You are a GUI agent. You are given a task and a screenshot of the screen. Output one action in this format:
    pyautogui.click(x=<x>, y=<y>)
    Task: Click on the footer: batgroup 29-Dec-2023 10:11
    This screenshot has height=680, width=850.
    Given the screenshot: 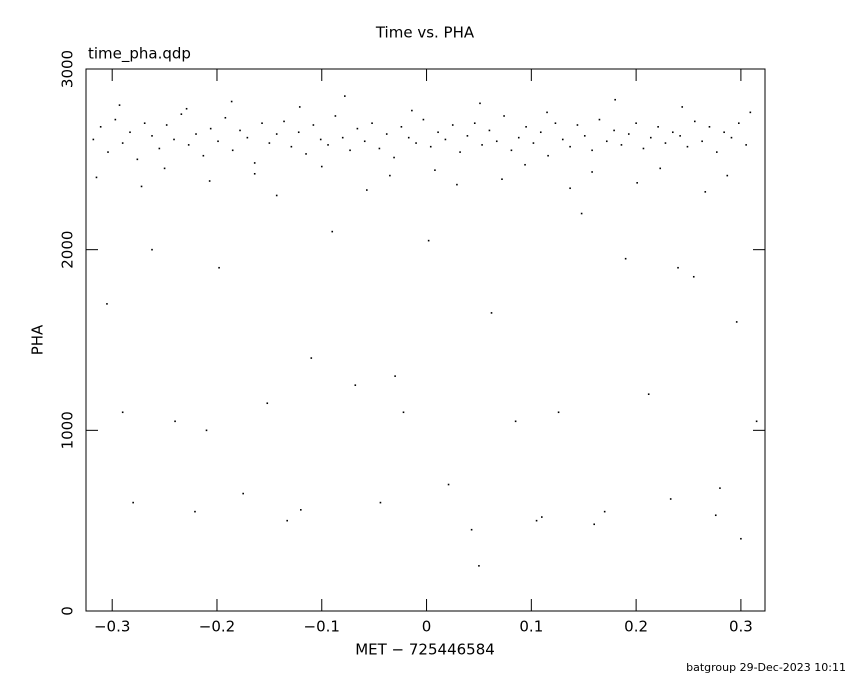 What is the action you would take?
    pyautogui.click(x=766, y=667)
    